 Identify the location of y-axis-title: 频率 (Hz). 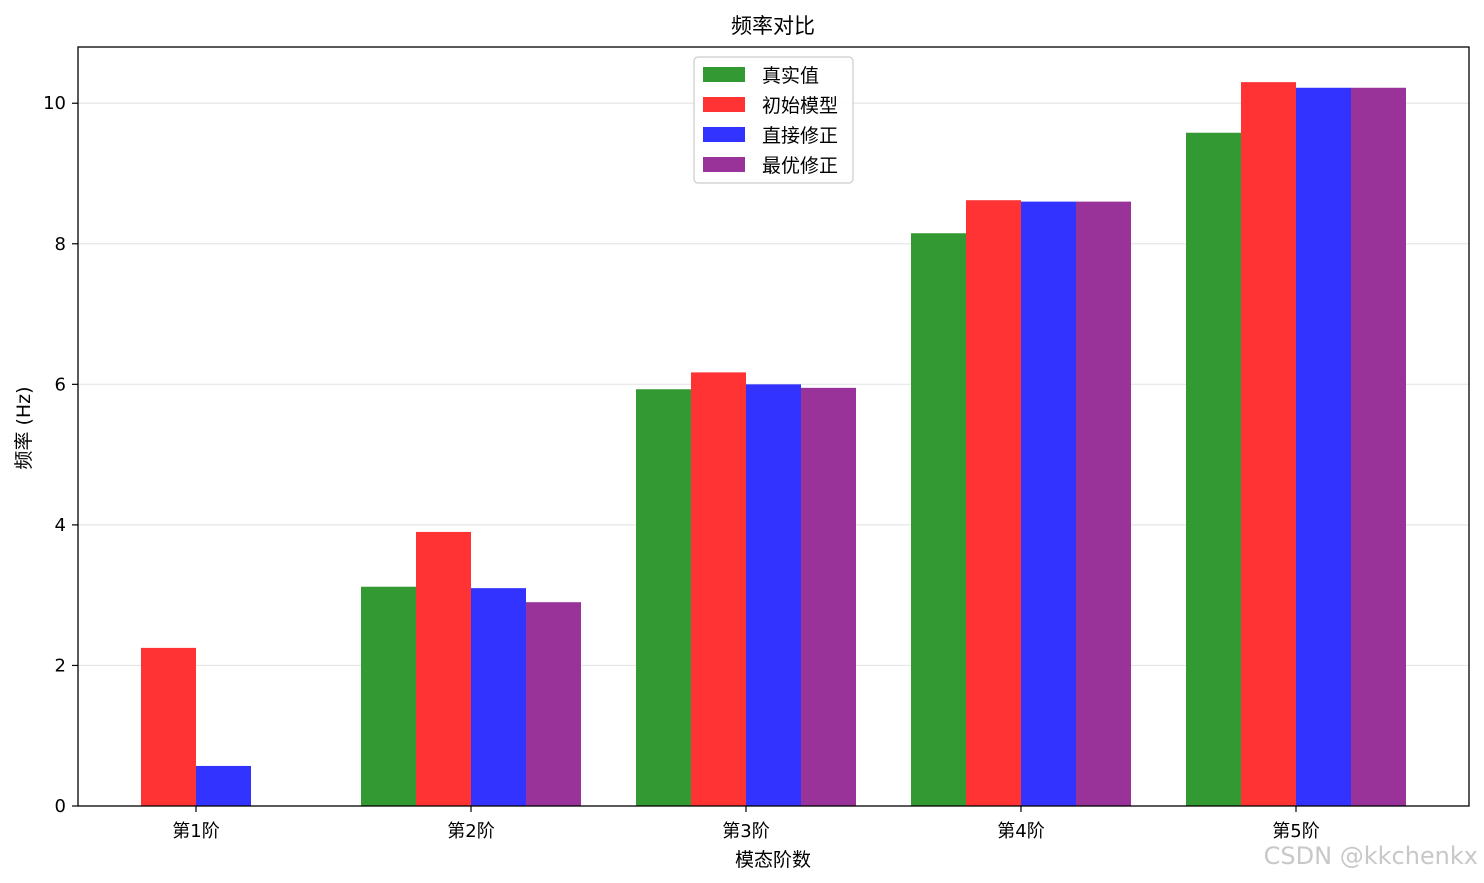
(24, 427).